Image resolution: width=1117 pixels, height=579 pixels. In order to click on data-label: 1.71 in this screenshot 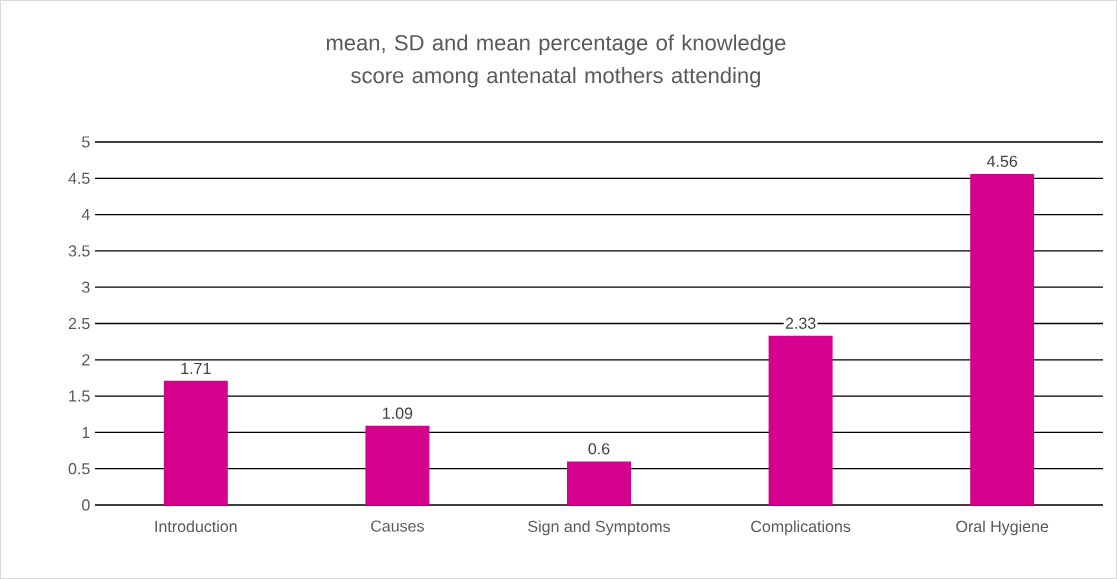, I will do `click(196, 368)`.